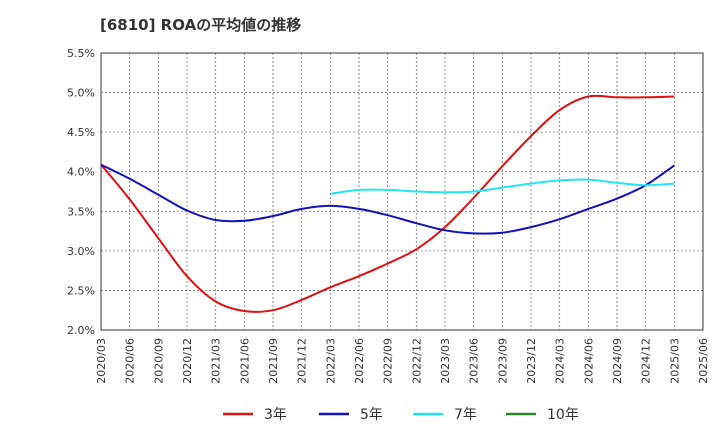  Describe the element at coordinates (275, 415) in the screenshot. I see `legend-label-1: 3年` at that location.